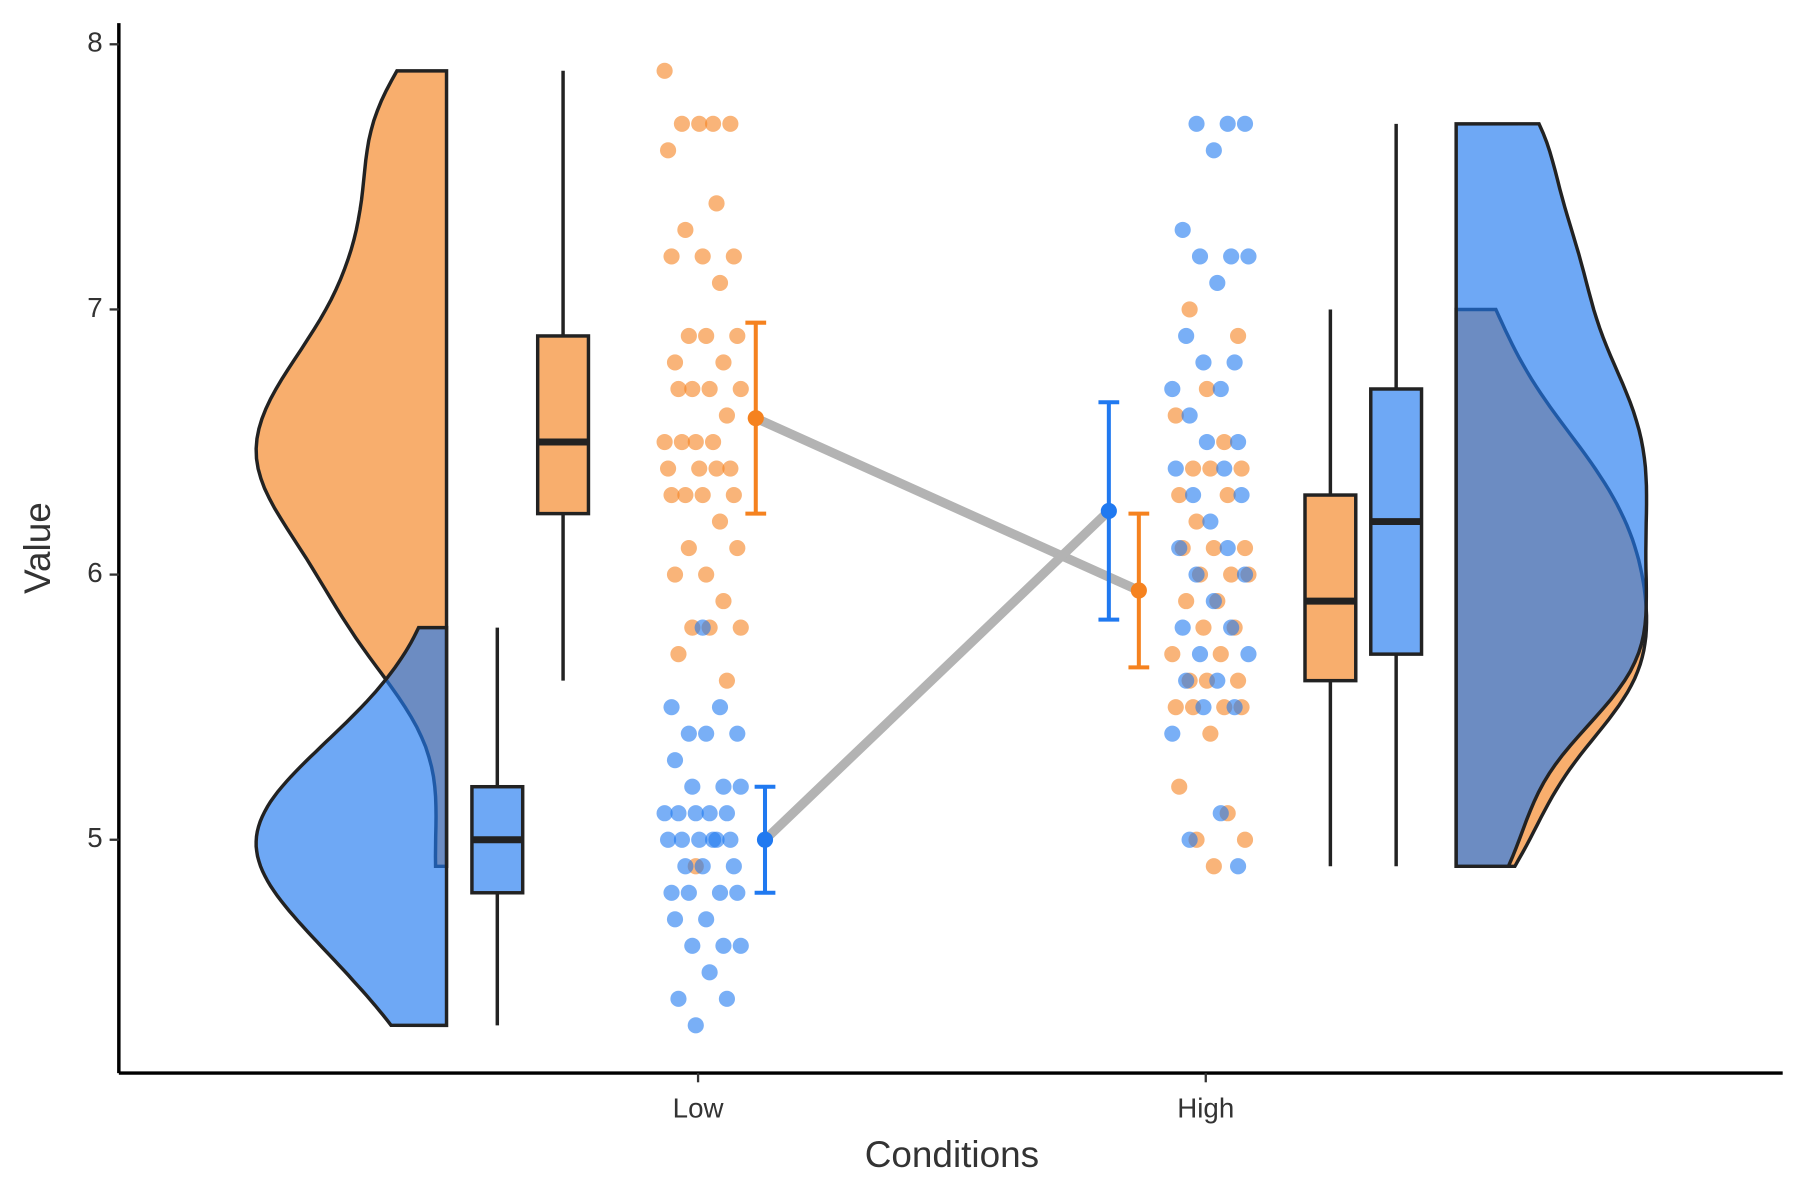 This screenshot has height=1200, width=1800. Describe the element at coordinates (699, 1107) in the screenshot. I see `x-tick-label: Low` at that location.